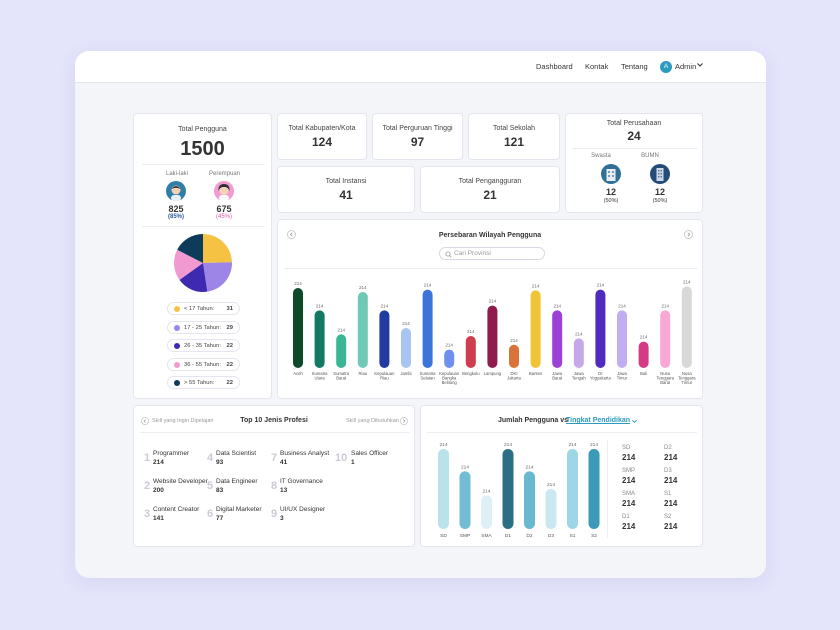 The height and width of the screenshot is (630, 840). I want to click on profession-rank: 10, so click(341, 458).